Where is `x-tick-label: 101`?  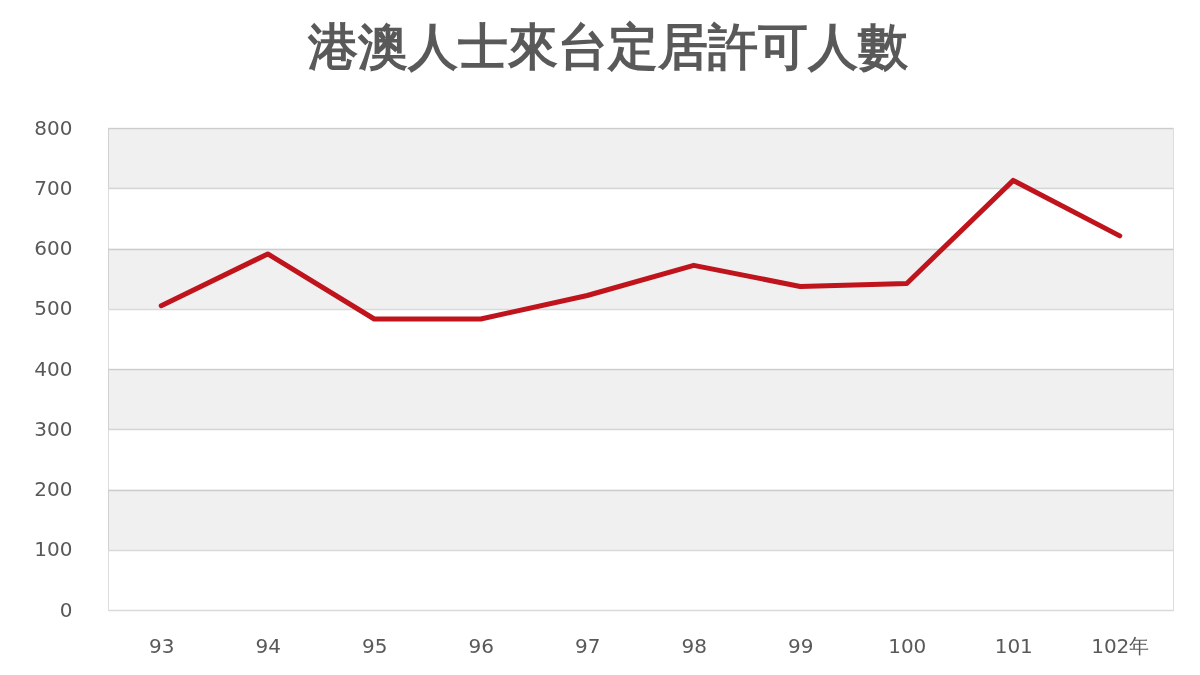
x-tick-label: 101 is located at coordinates (1013, 645).